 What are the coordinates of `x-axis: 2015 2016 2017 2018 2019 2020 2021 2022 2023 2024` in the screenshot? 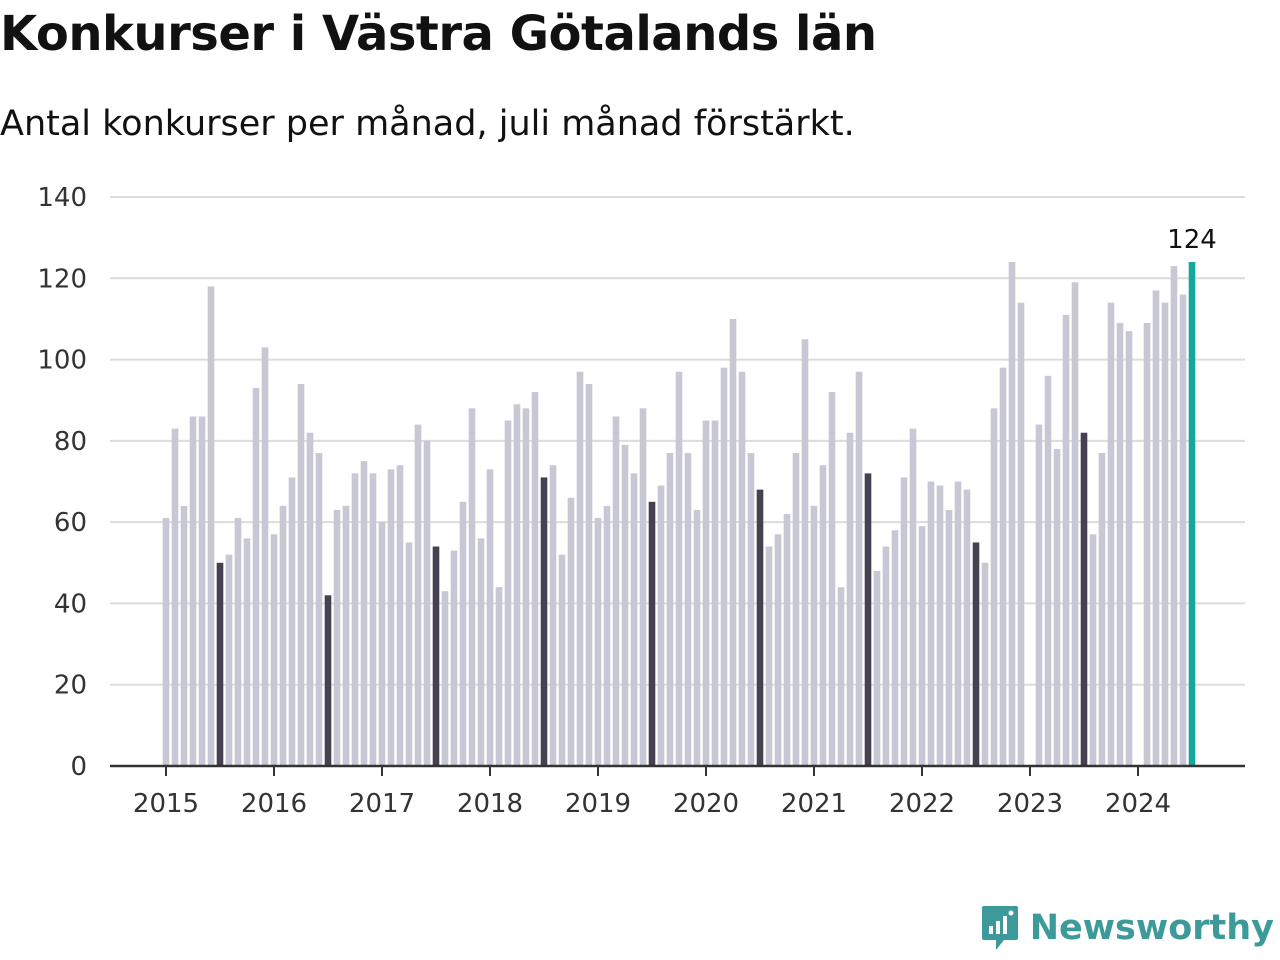 It's located at (677, 791).